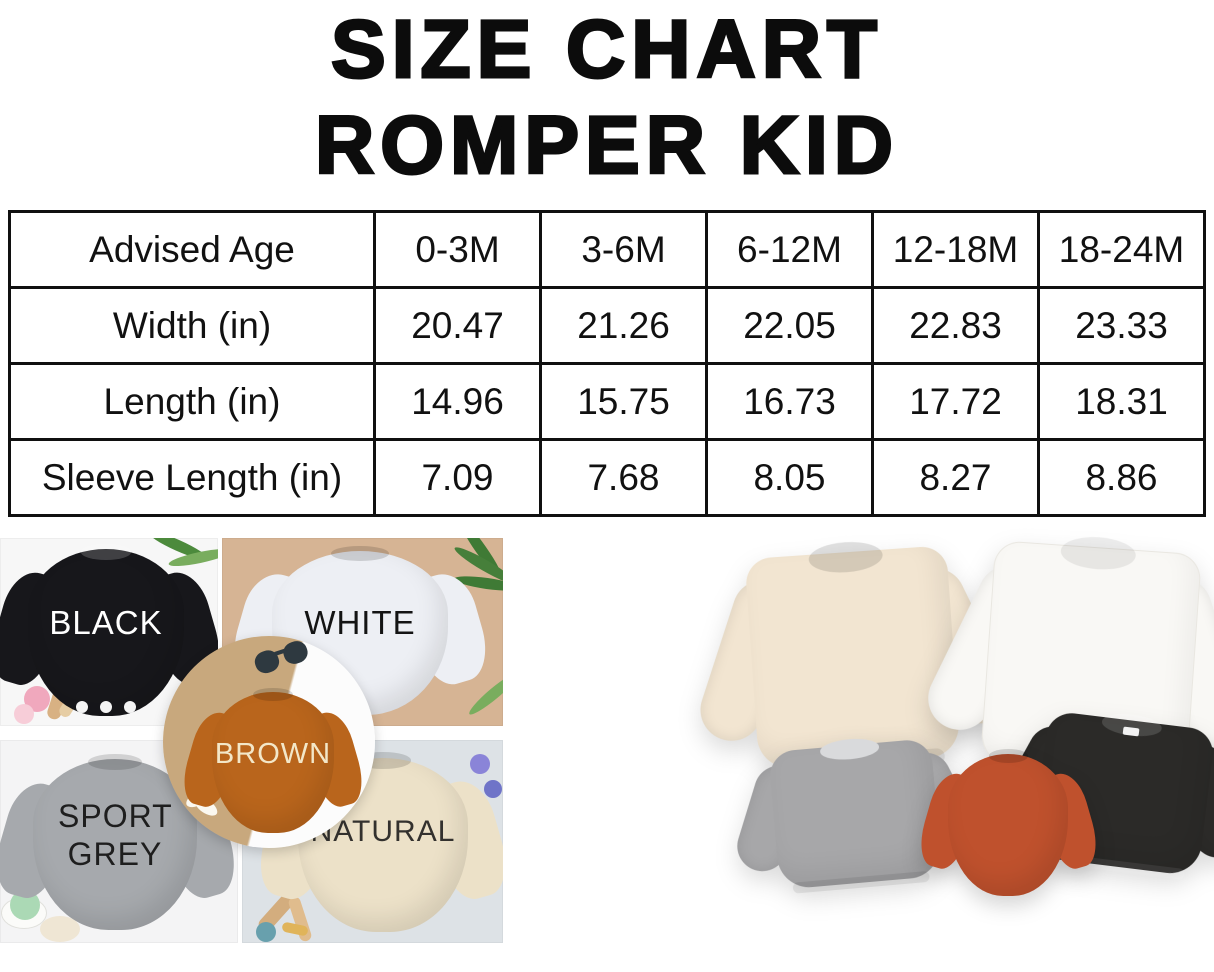  I want to click on corner-label: Advised Age, so click(192, 249).